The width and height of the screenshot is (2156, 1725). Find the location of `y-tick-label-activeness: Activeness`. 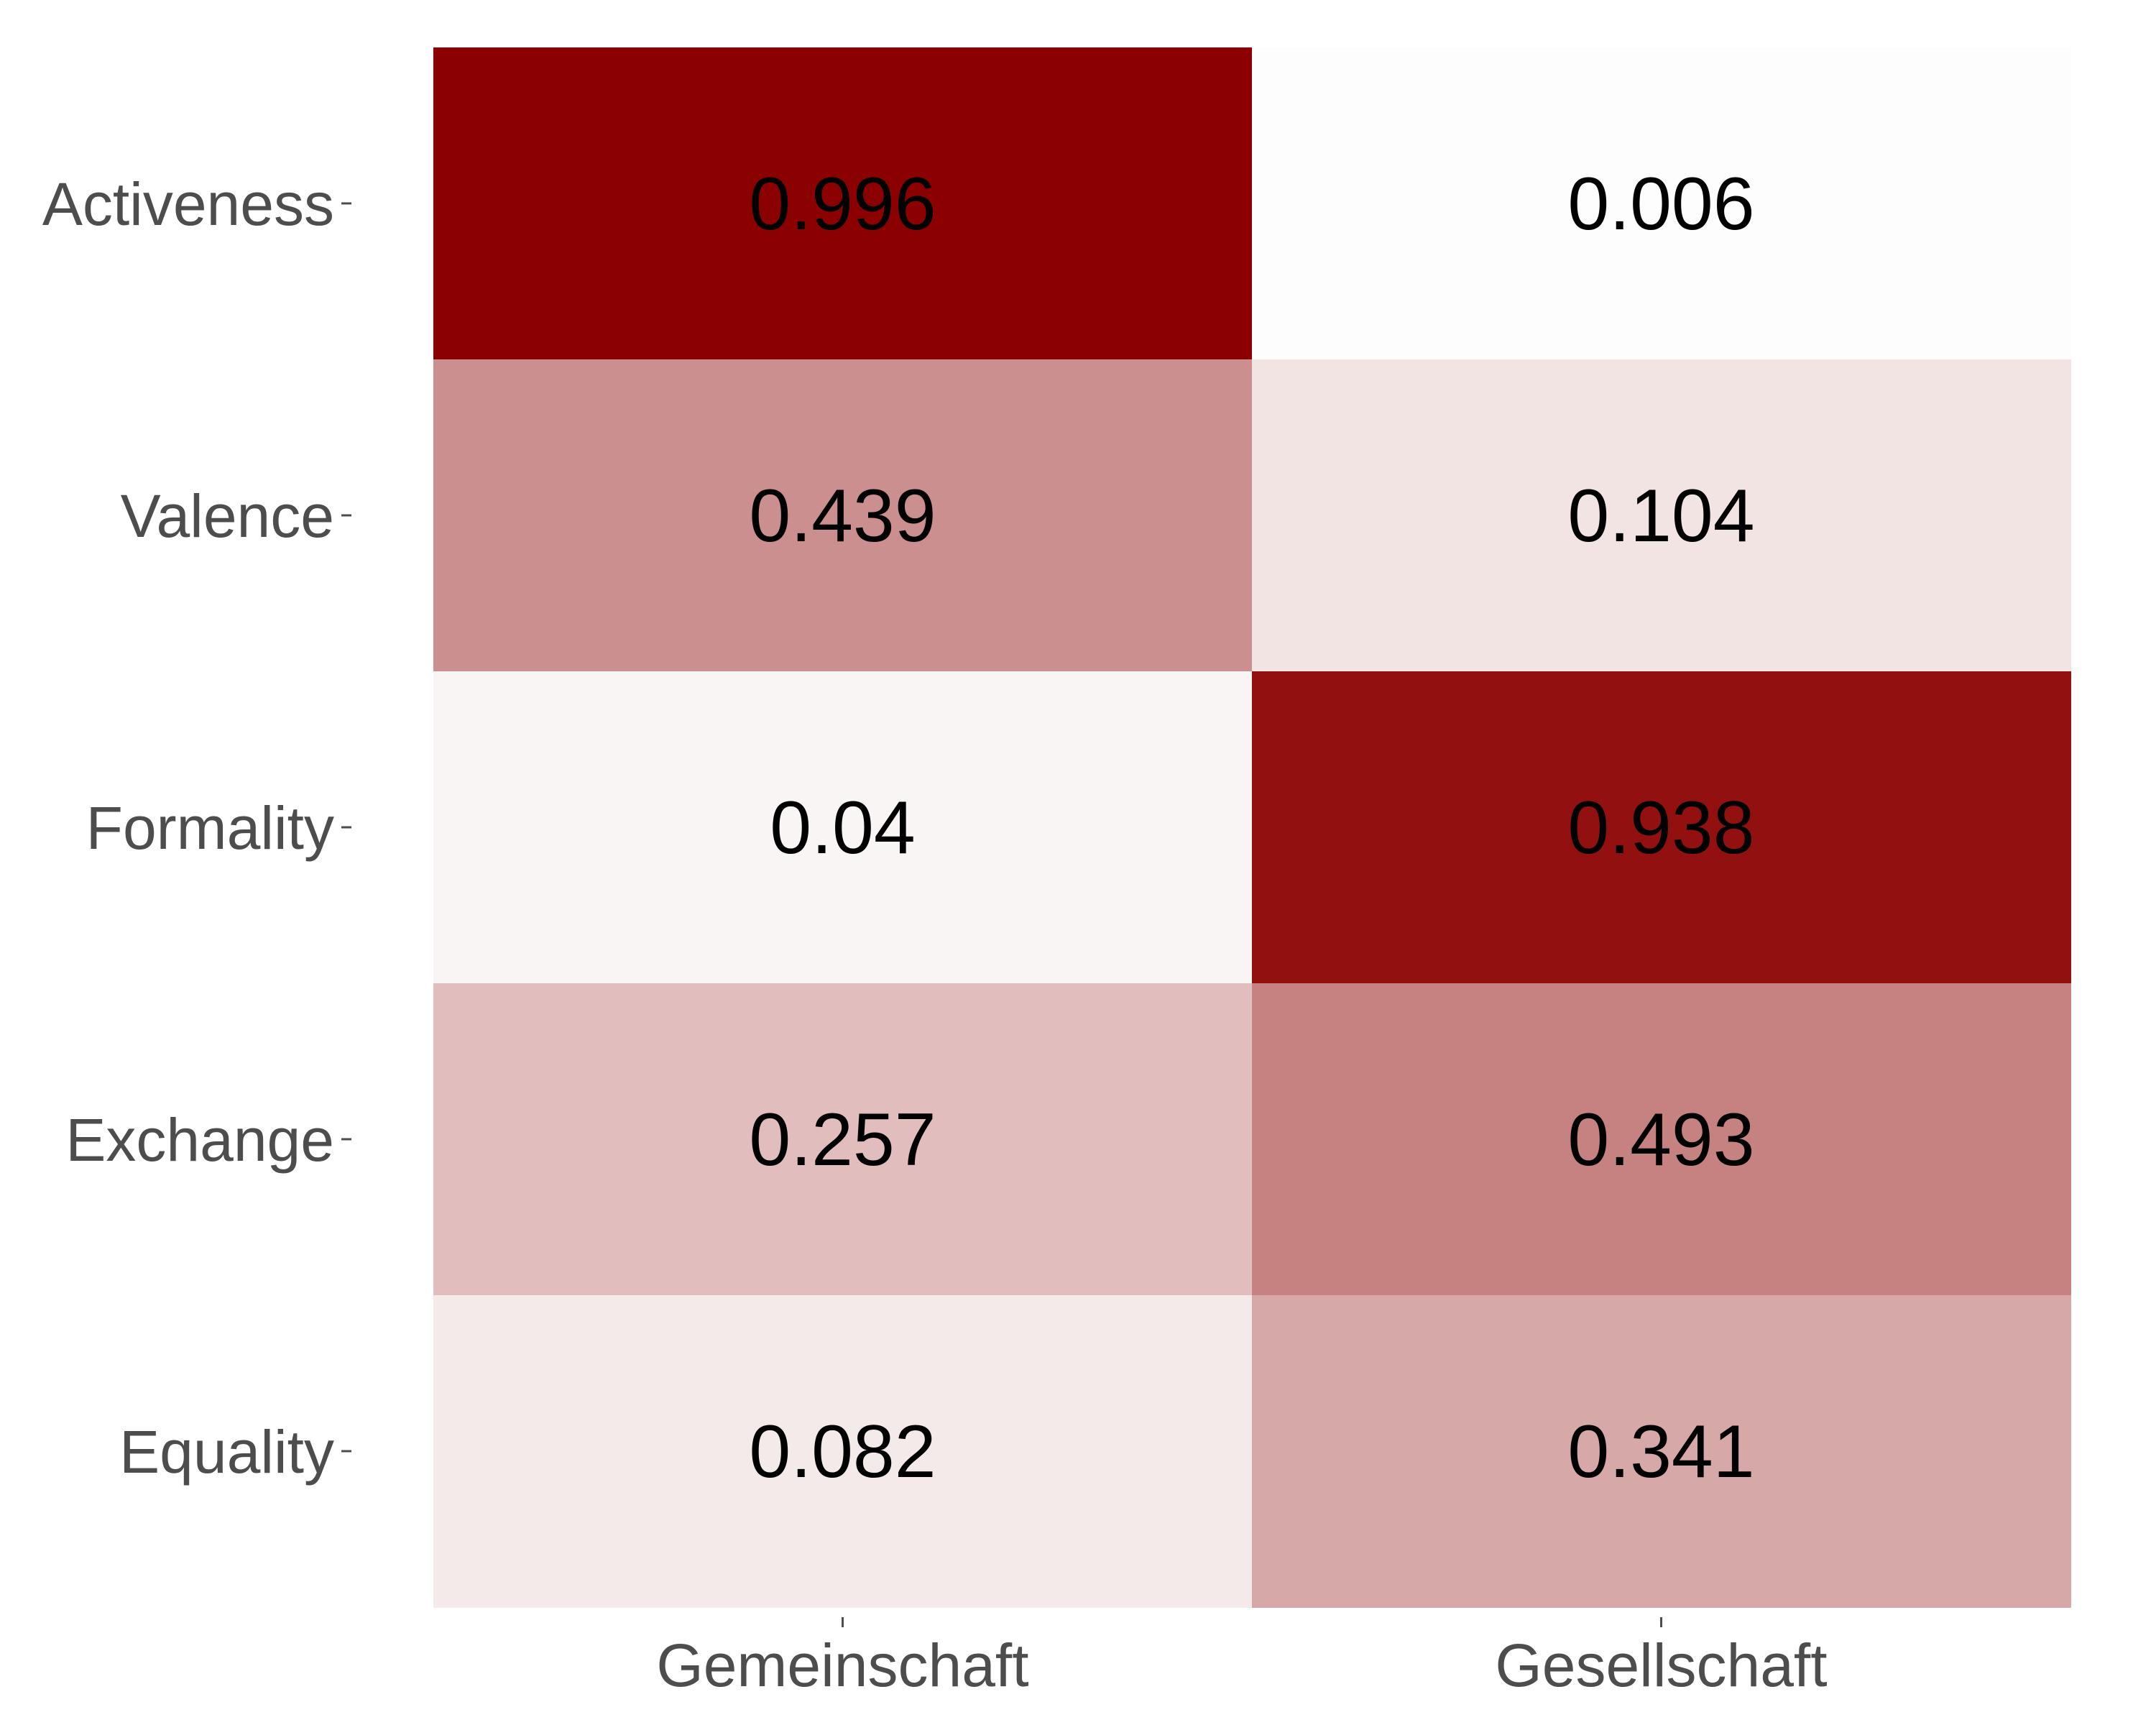

y-tick-label-activeness: Activeness is located at coordinates (188, 204).